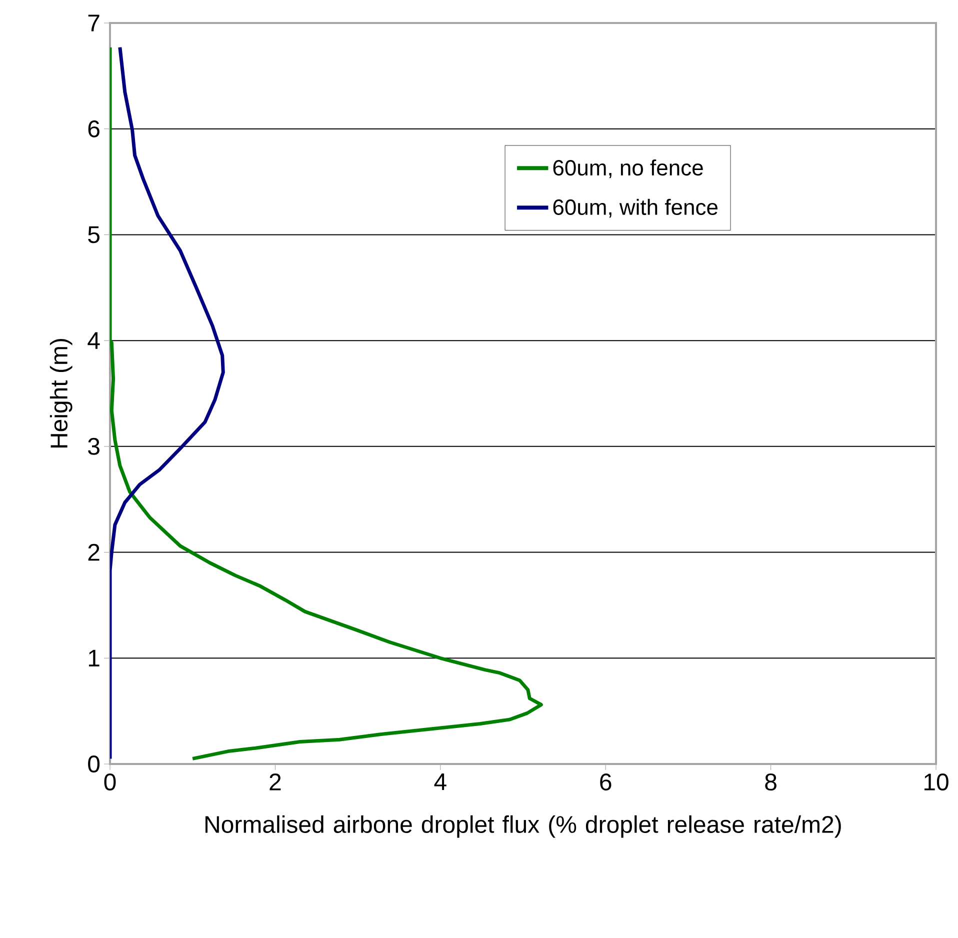 The width and height of the screenshot is (958, 938). I want to click on y-tick-label: 6, so click(94, 129).